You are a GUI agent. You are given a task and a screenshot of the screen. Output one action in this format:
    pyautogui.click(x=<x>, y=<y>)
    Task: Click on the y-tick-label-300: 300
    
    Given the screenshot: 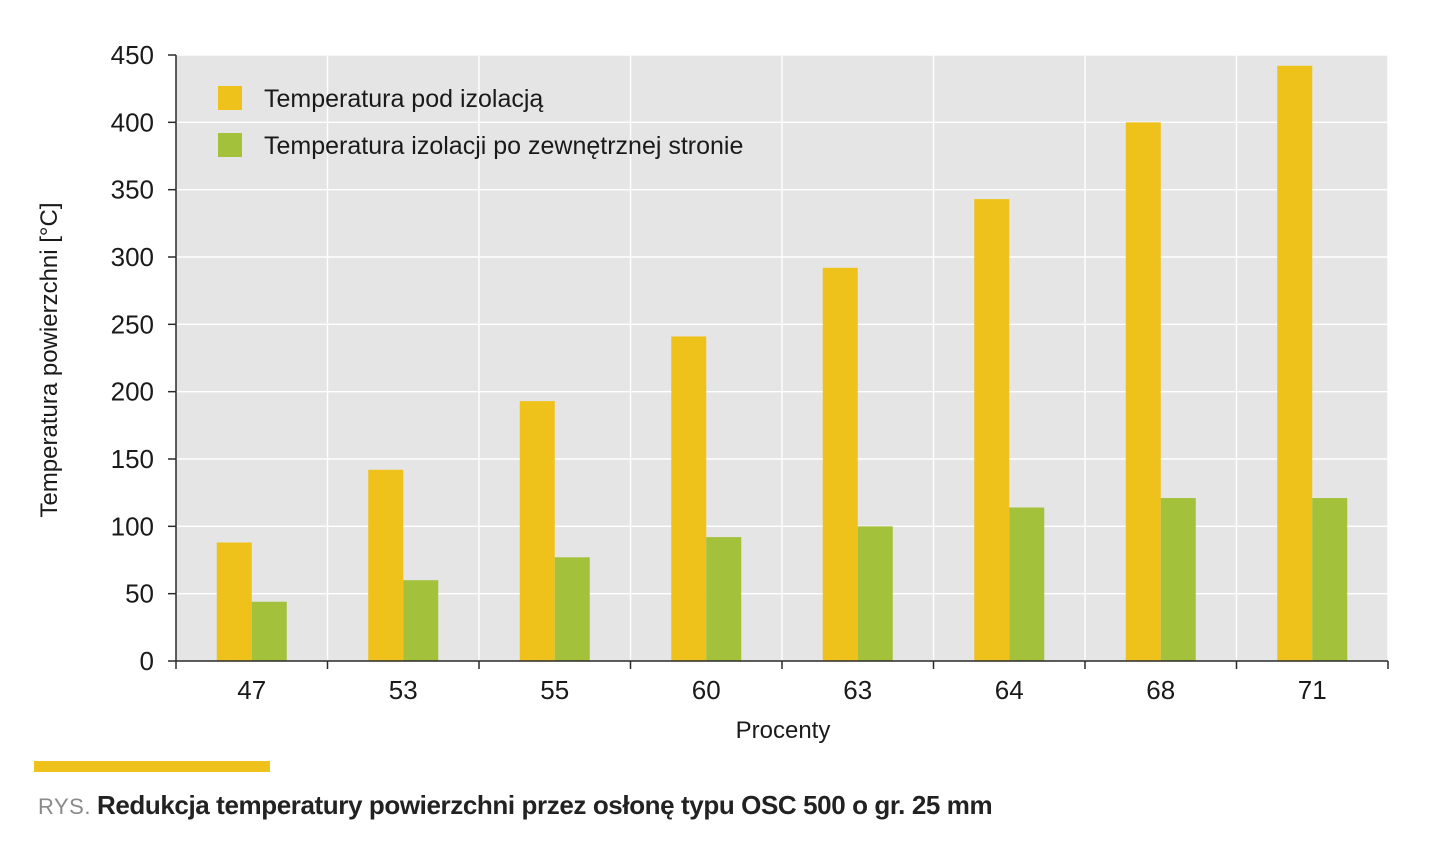 What is the action you would take?
    pyautogui.click(x=132, y=257)
    